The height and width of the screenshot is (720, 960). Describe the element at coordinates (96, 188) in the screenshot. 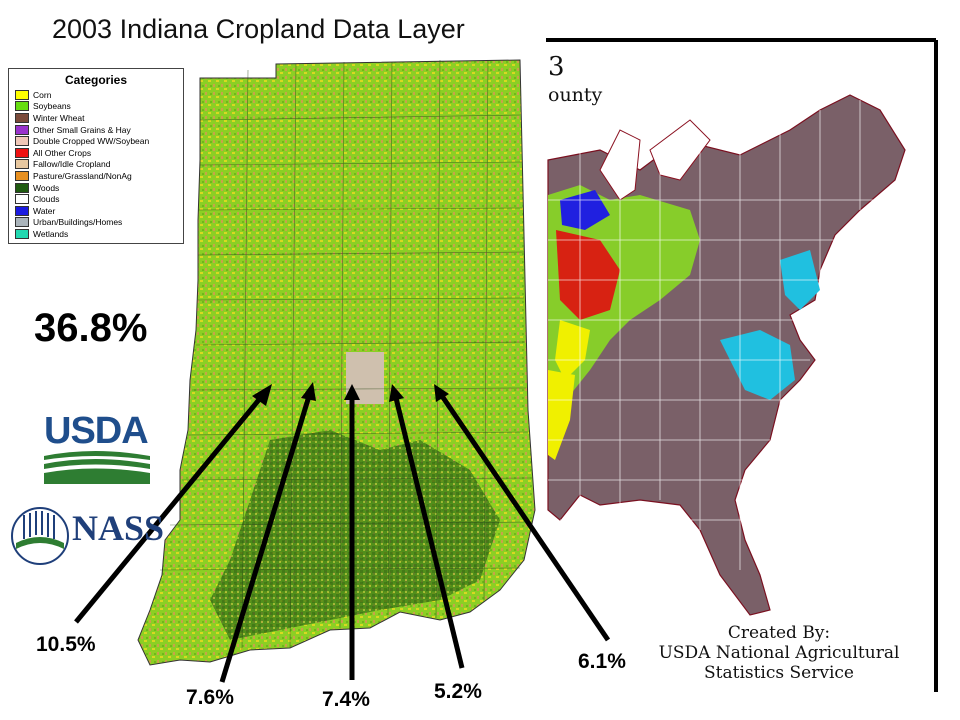

I see `legend-item: Woods` at that location.